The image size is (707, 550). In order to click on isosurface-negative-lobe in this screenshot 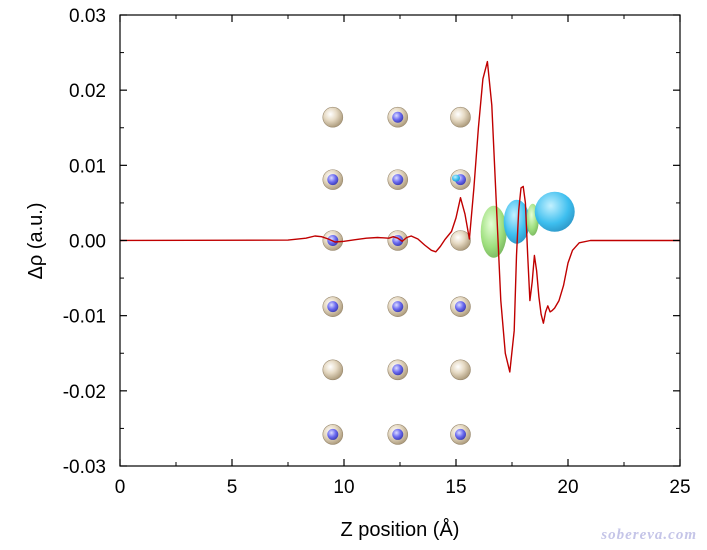, I will do `click(493, 231)`.